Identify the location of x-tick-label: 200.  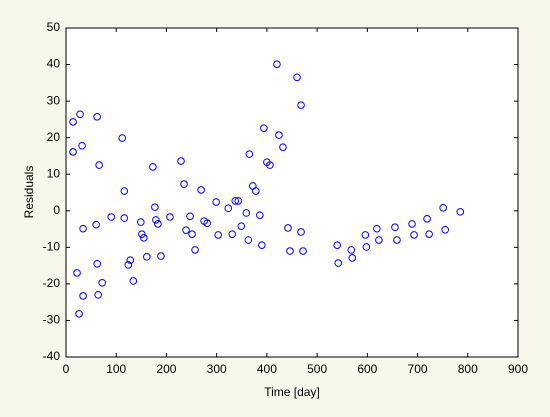
(166, 369).